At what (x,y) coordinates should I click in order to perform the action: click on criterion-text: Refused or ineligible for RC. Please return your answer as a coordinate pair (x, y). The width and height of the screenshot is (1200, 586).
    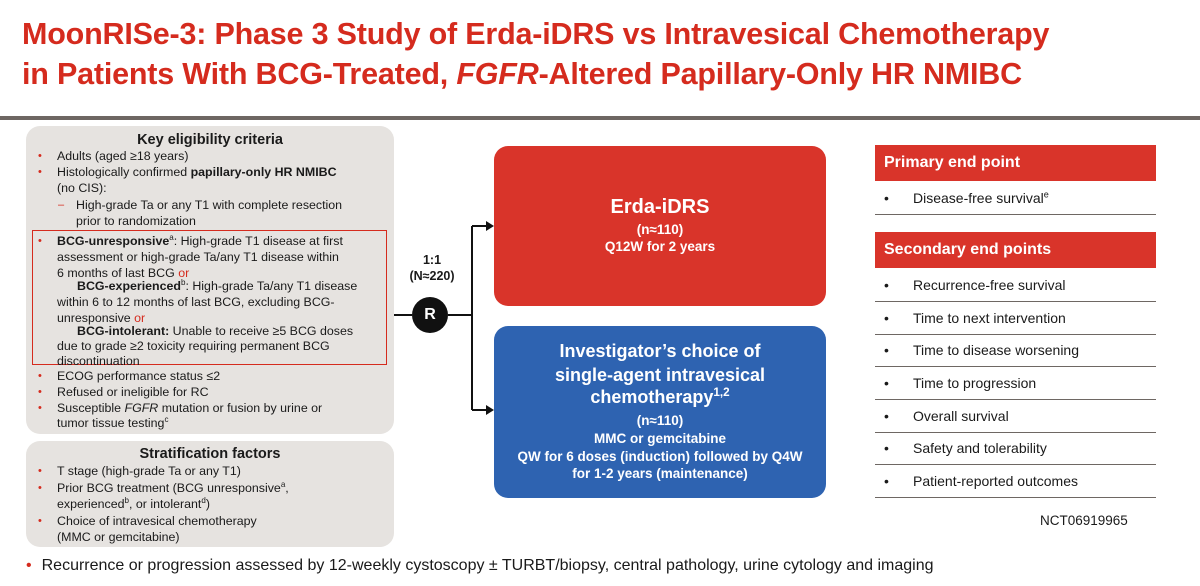
    Looking at the image, I should click on (133, 392).